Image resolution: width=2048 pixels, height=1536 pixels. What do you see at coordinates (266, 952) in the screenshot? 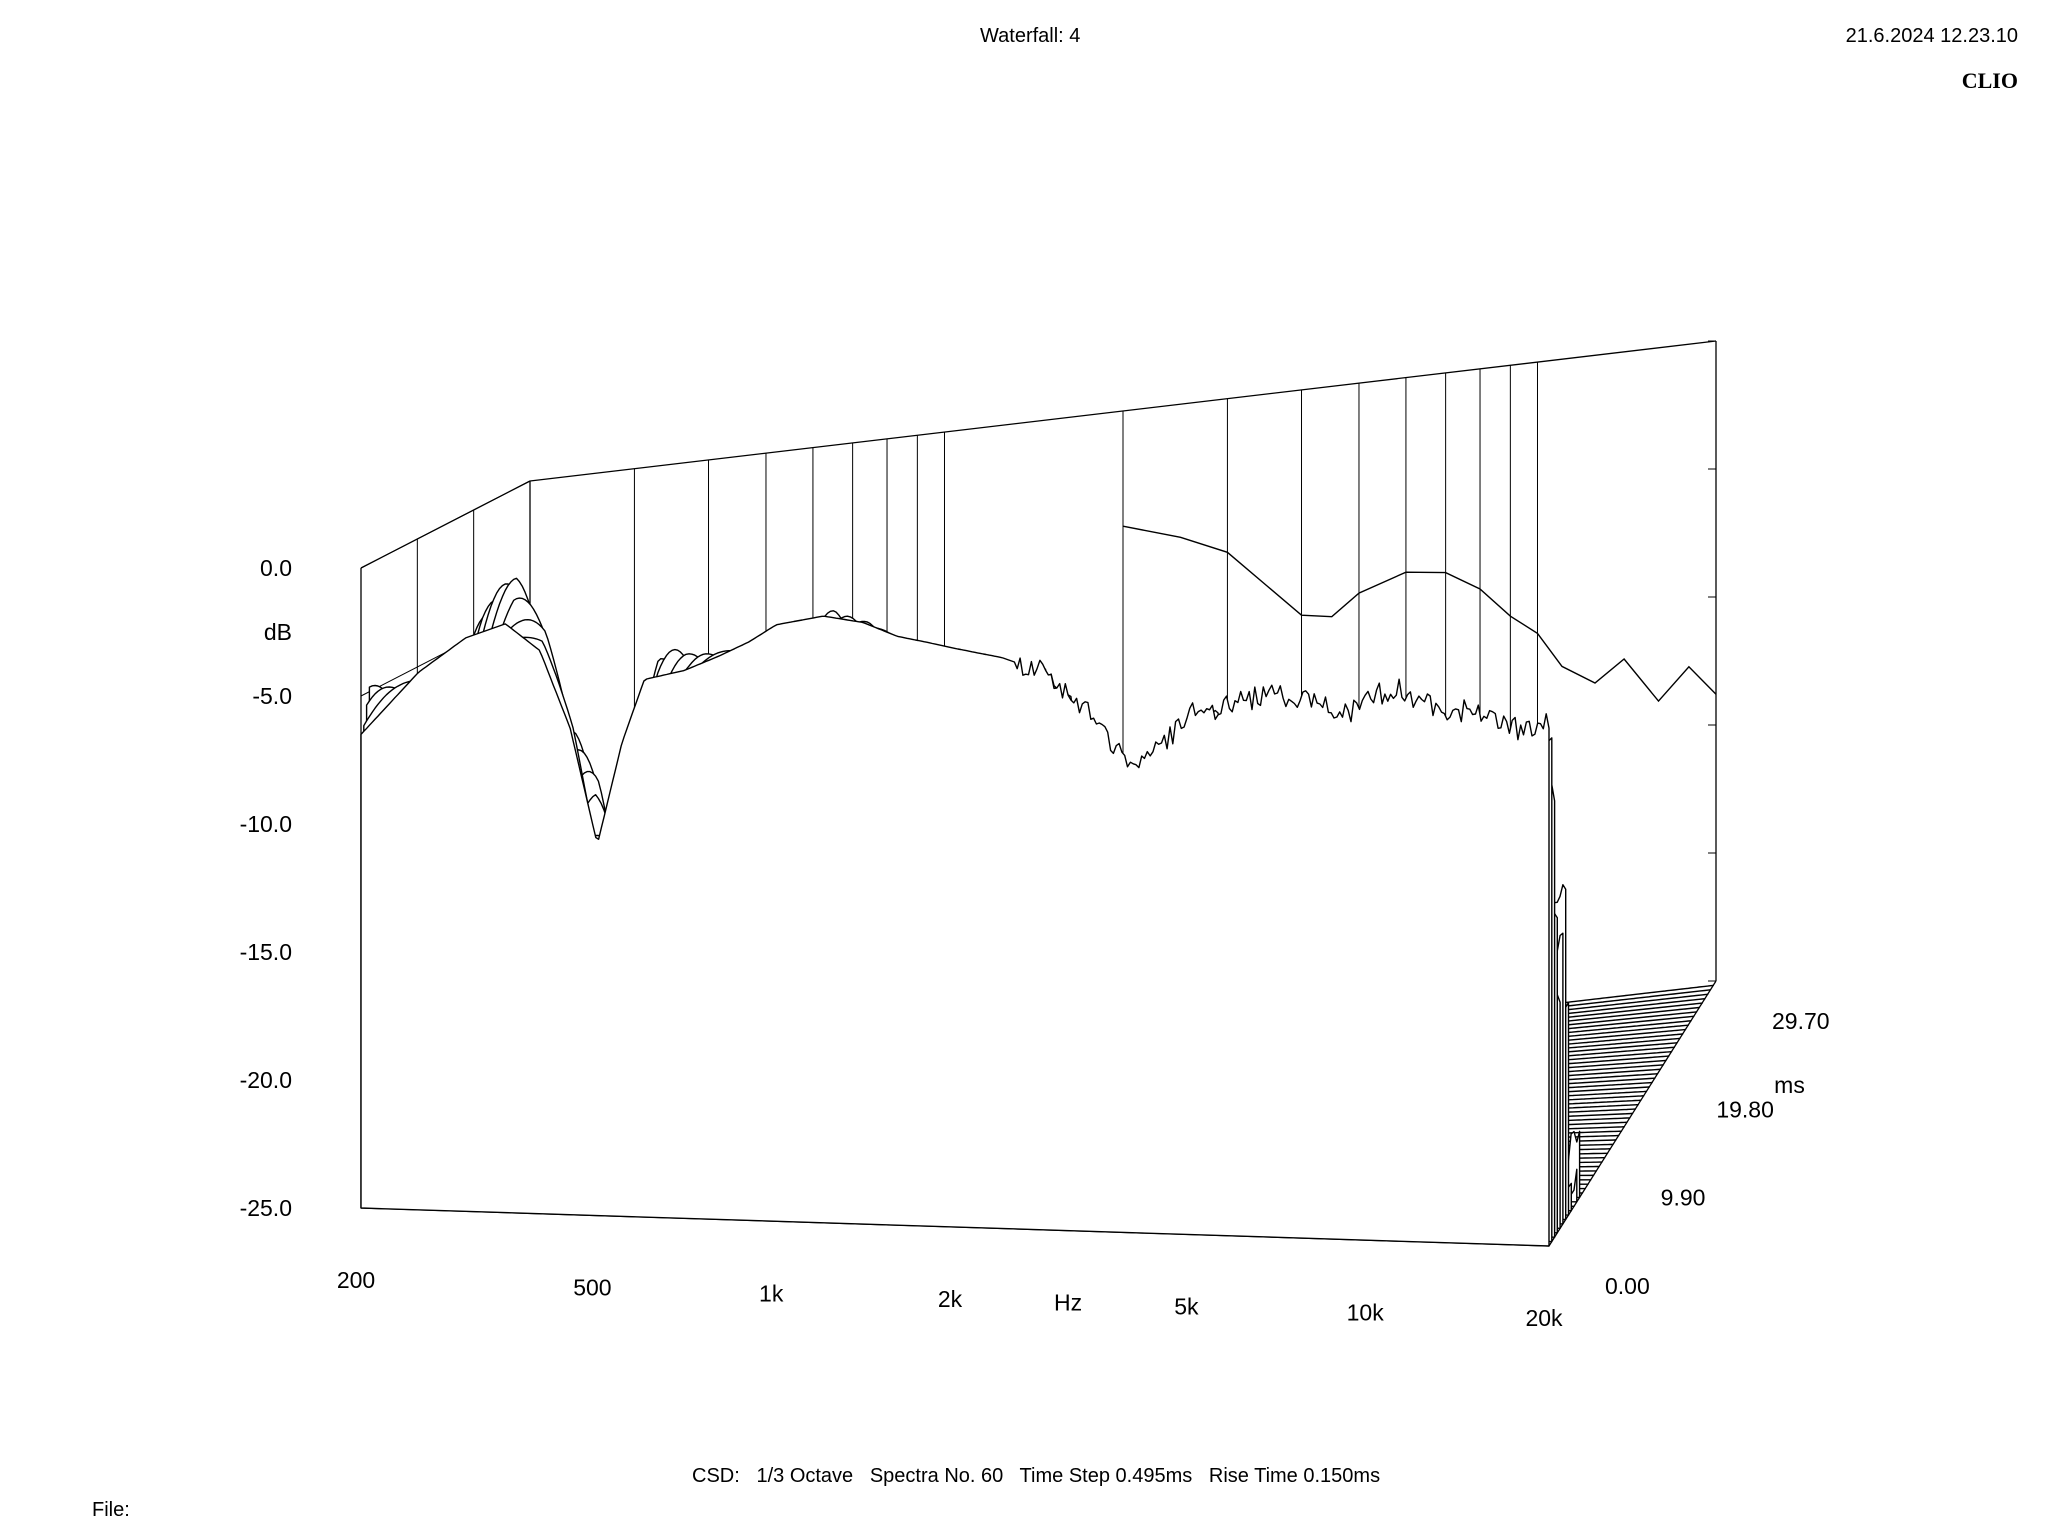
I see `db-tick-label-3: -15.0` at bounding box center [266, 952].